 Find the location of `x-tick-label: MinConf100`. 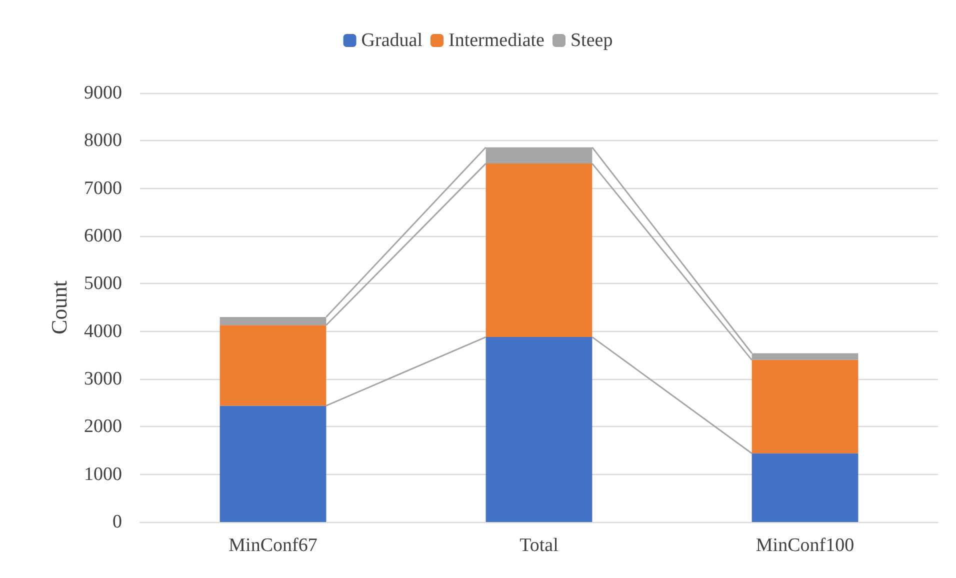

x-tick-label: MinConf100 is located at coordinates (805, 545).